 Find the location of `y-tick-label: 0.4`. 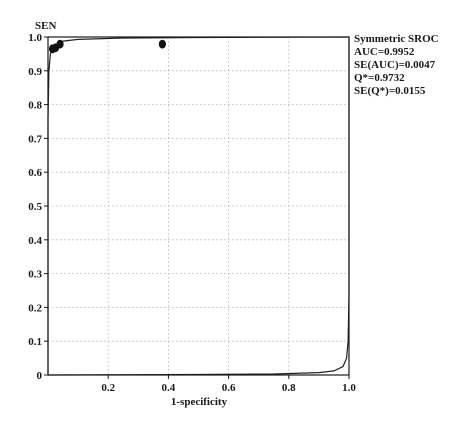

y-tick-label: 0.4 is located at coordinates (35, 241).